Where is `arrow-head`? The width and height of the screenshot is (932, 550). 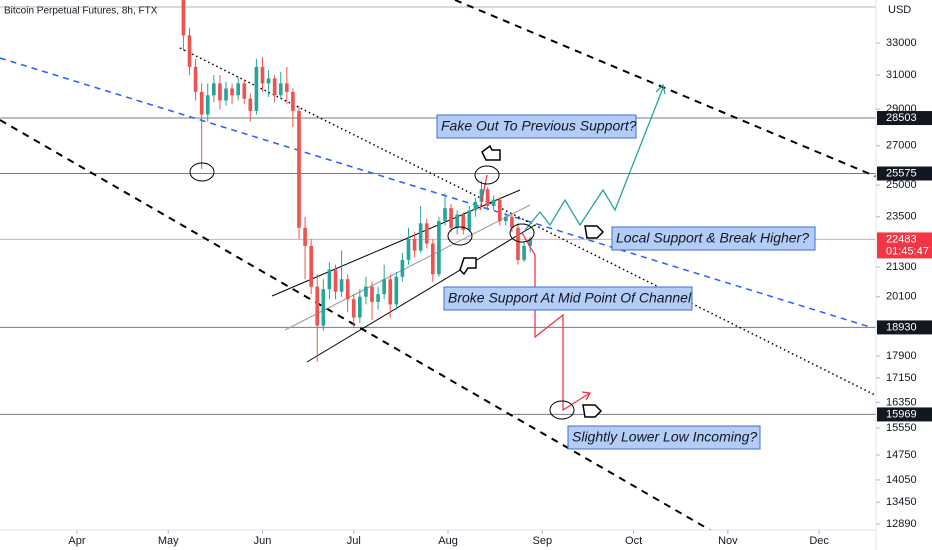
arrow-head is located at coordinates (660, 89).